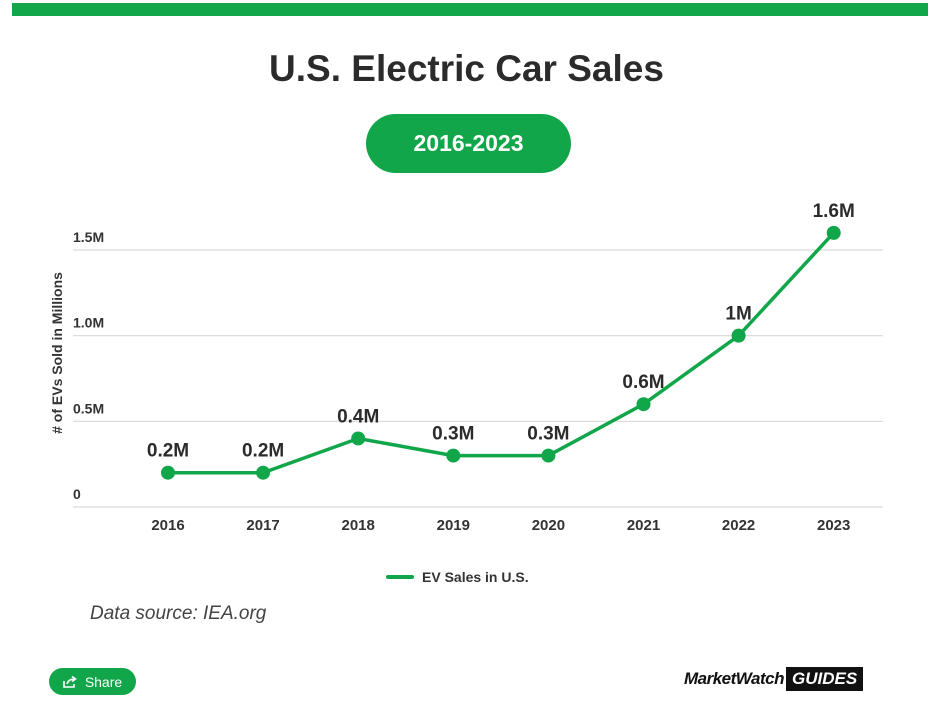  Describe the element at coordinates (453, 525) in the screenshot. I see `x-tick-label: 2019` at that location.